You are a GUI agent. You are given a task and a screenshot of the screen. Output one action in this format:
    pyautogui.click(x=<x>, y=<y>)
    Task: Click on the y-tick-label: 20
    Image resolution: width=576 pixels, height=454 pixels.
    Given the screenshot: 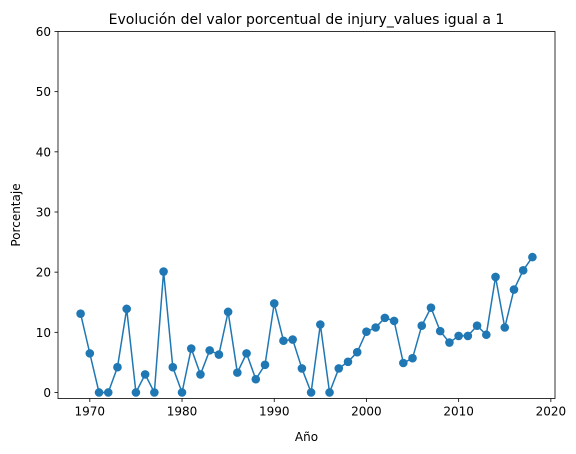 What is the action you would take?
    pyautogui.click(x=43, y=273)
    